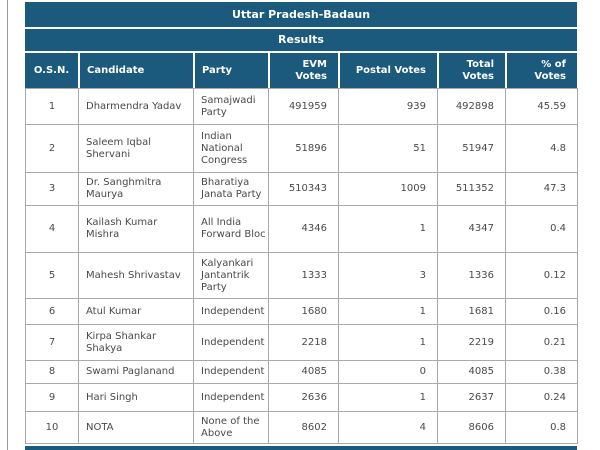 This screenshot has height=450, width=600. Describe the element at coordinates (136, 311) in the screenshot. I see `cell-candidate: Atul Kumar` at that location.